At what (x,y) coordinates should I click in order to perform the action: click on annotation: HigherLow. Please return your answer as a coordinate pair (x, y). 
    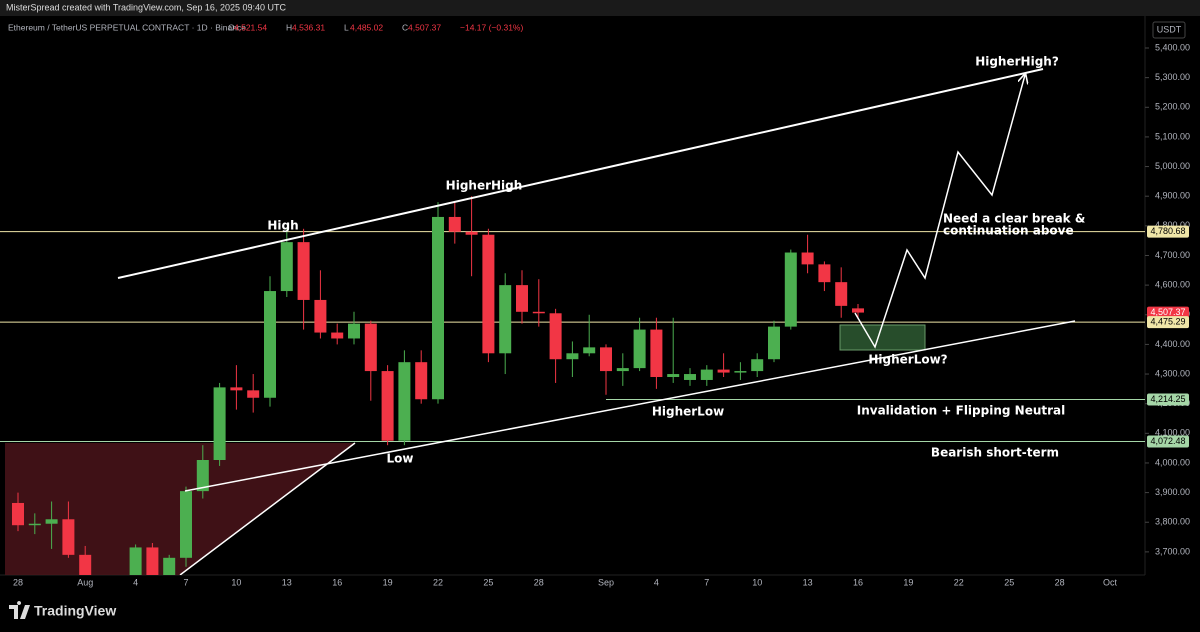
    Looking at the image, I should click on (688, 412).